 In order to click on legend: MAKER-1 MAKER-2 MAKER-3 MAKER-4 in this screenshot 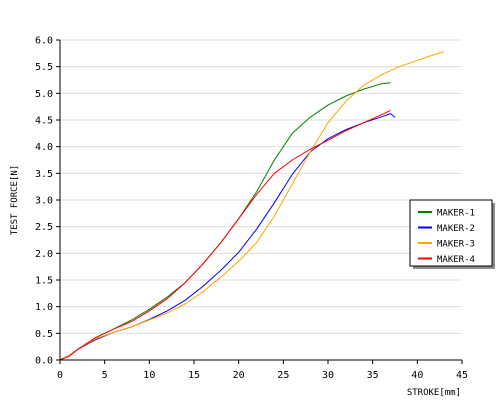, I will do `click(452, 234)`.